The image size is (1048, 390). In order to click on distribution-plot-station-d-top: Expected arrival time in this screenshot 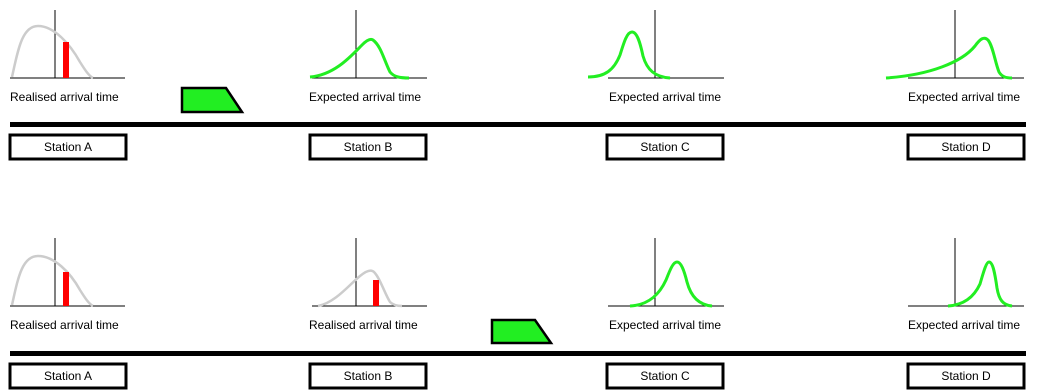, I will do `click(954, 57)`.